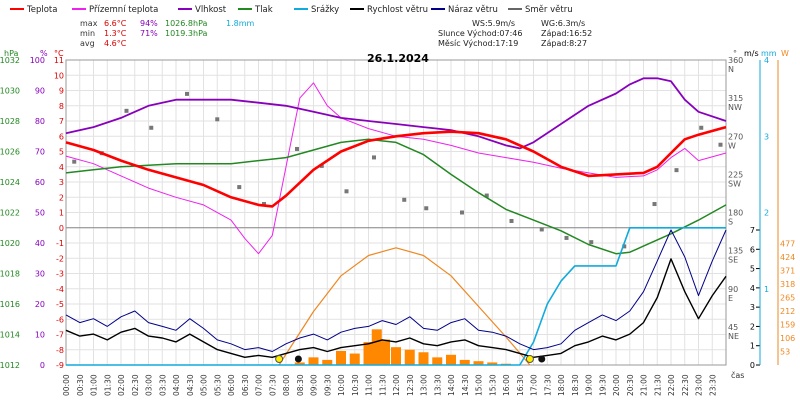 This screenshot has height=400, width=800. I want to click on info-wg: WG:6.3m/s, so click(563, 23).